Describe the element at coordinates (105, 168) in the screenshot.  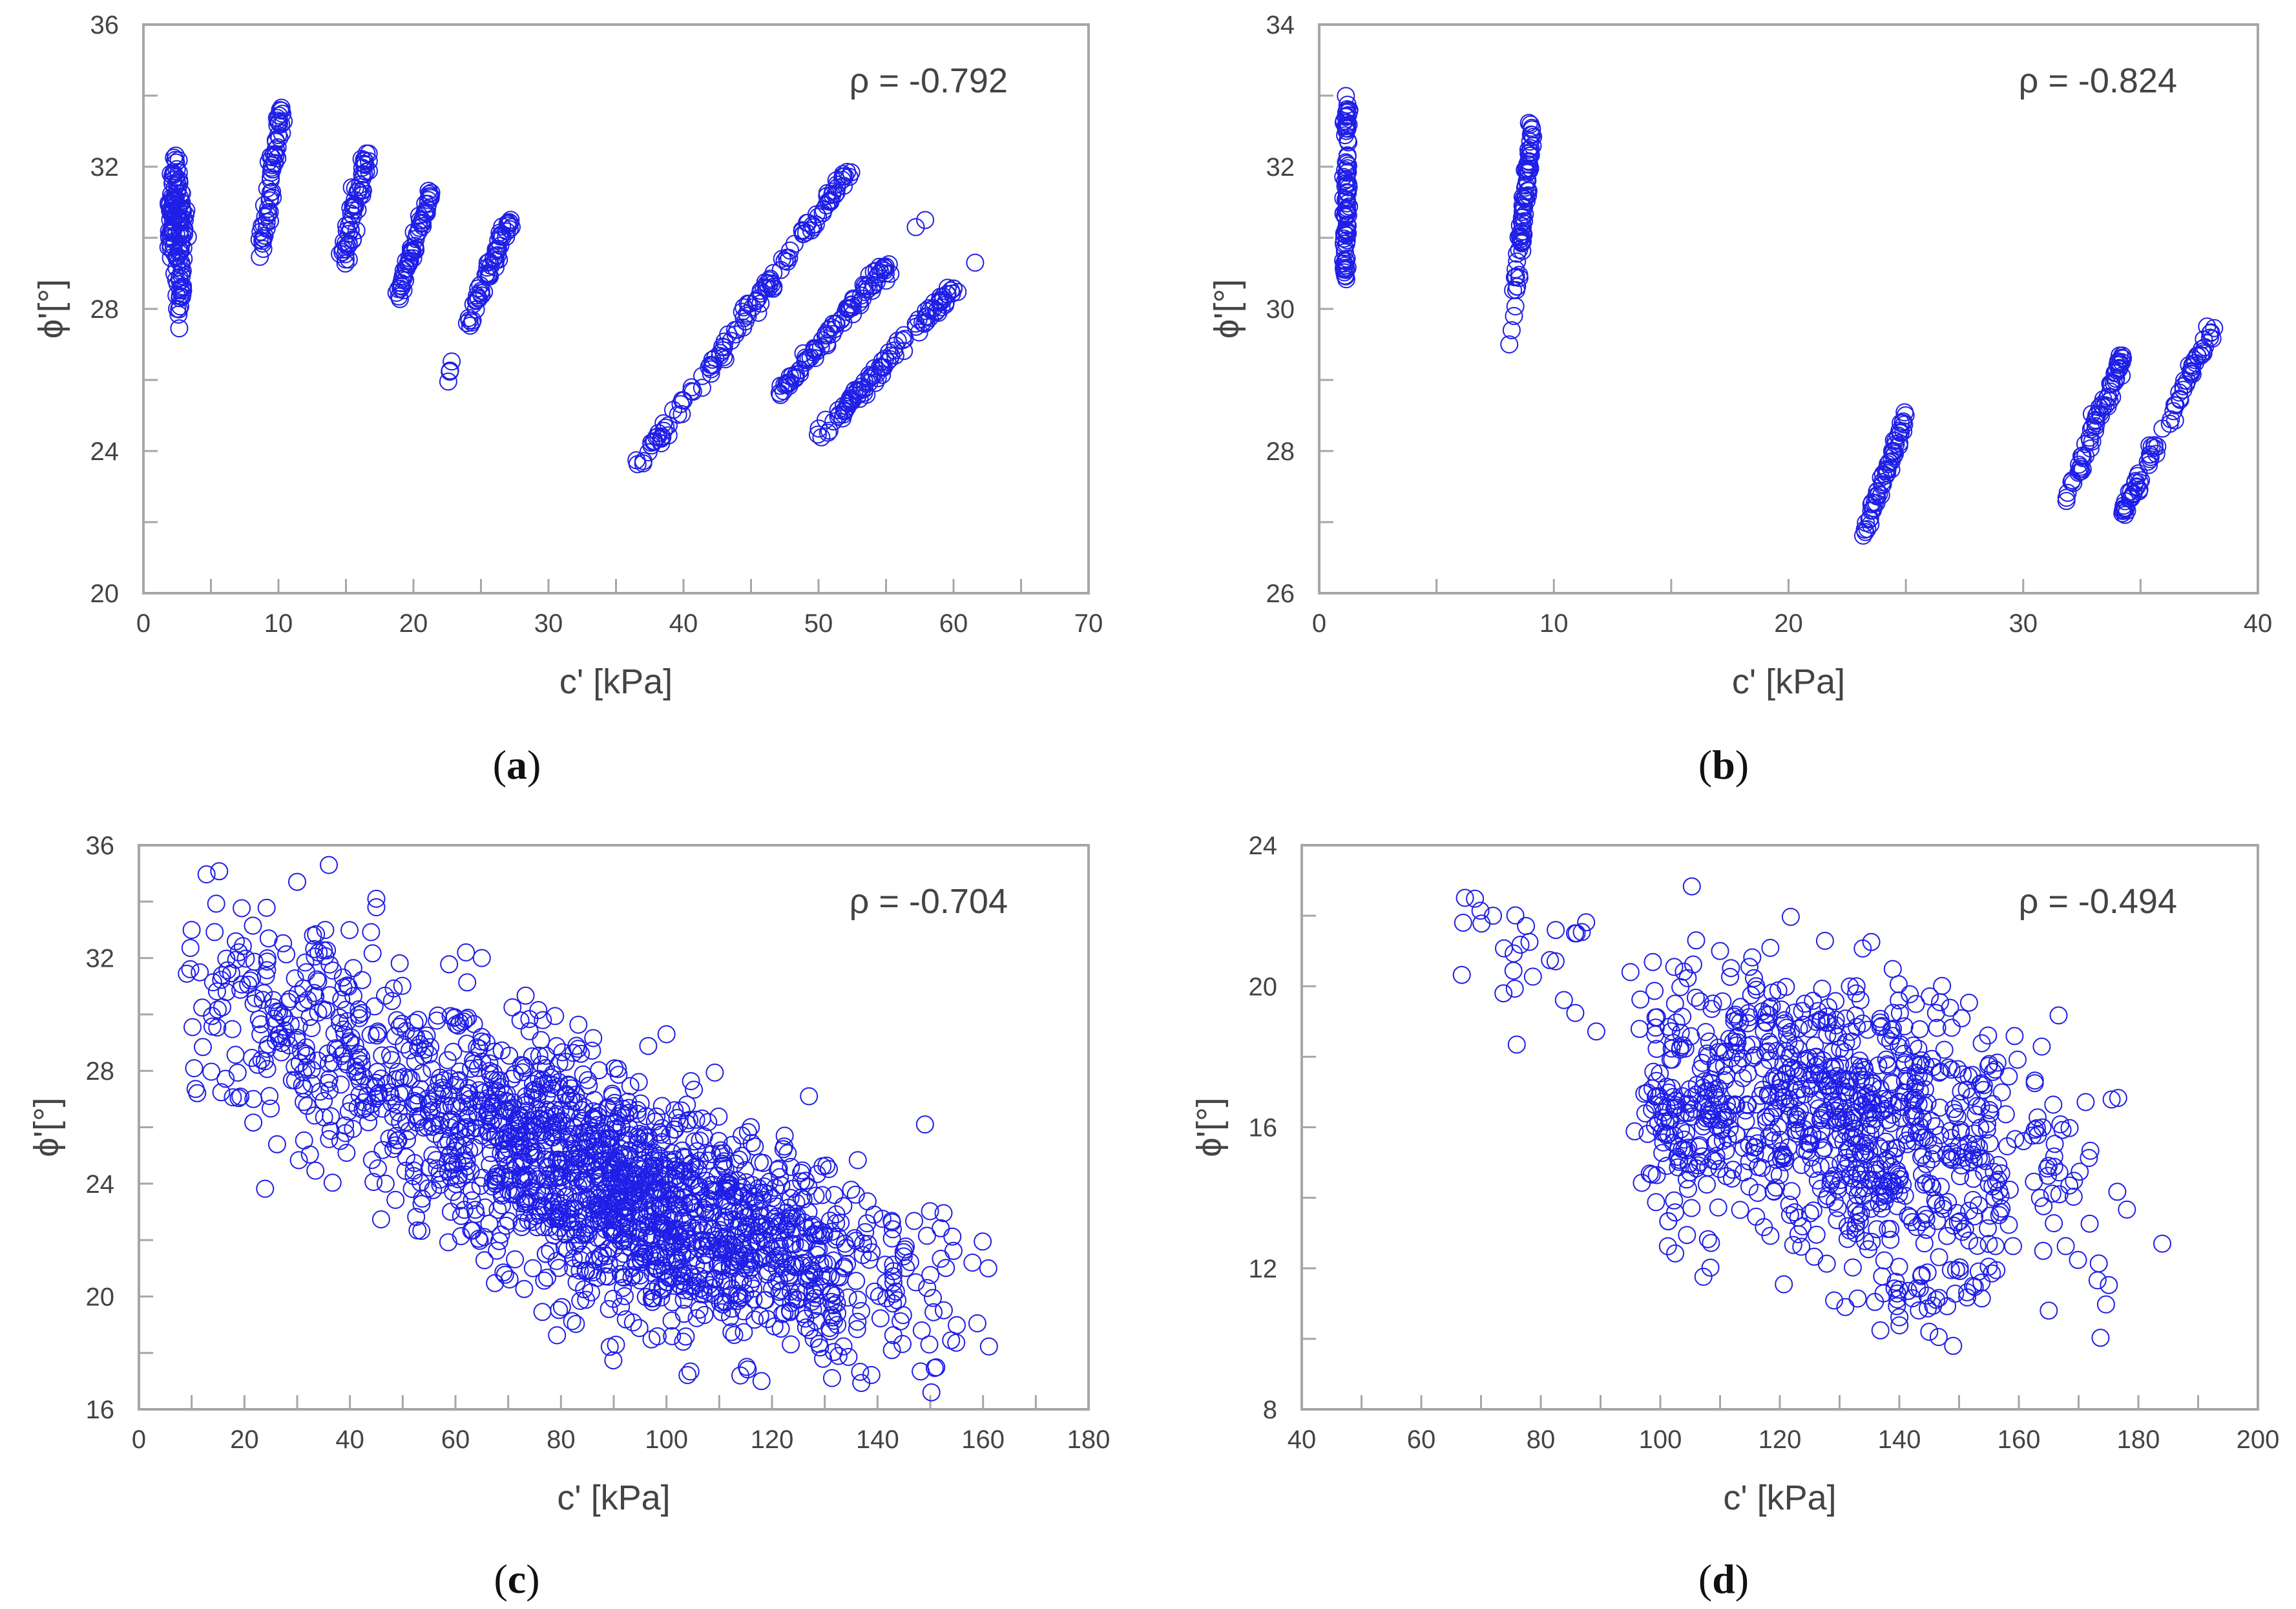
I see `y-tick-label: 32` at that location.